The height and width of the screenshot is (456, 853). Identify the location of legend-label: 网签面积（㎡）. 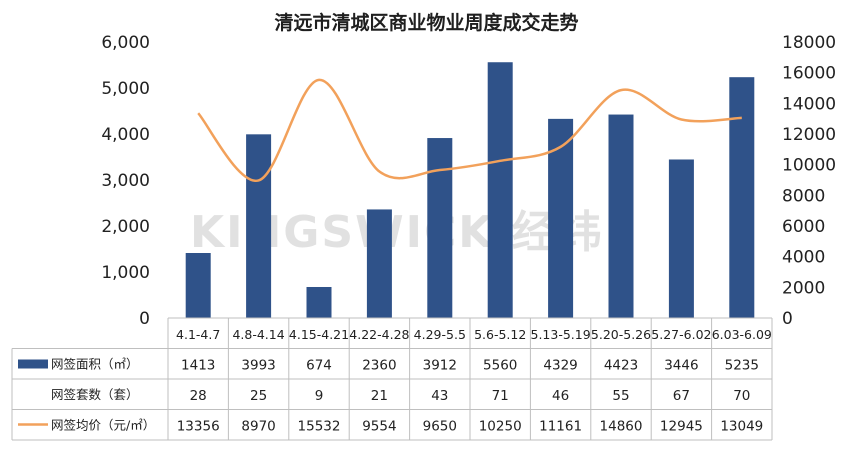
(95, 364).